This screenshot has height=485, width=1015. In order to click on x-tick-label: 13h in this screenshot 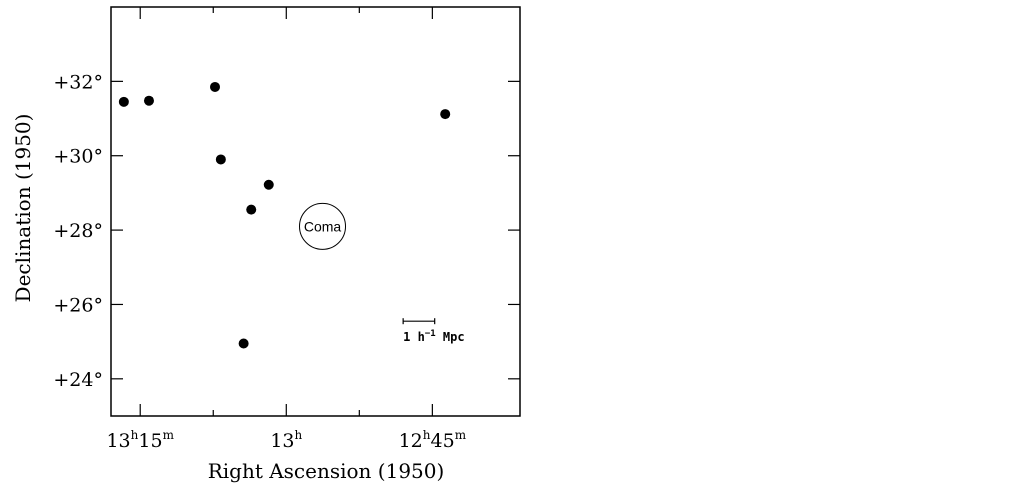, I will do `click(286, 440)`.